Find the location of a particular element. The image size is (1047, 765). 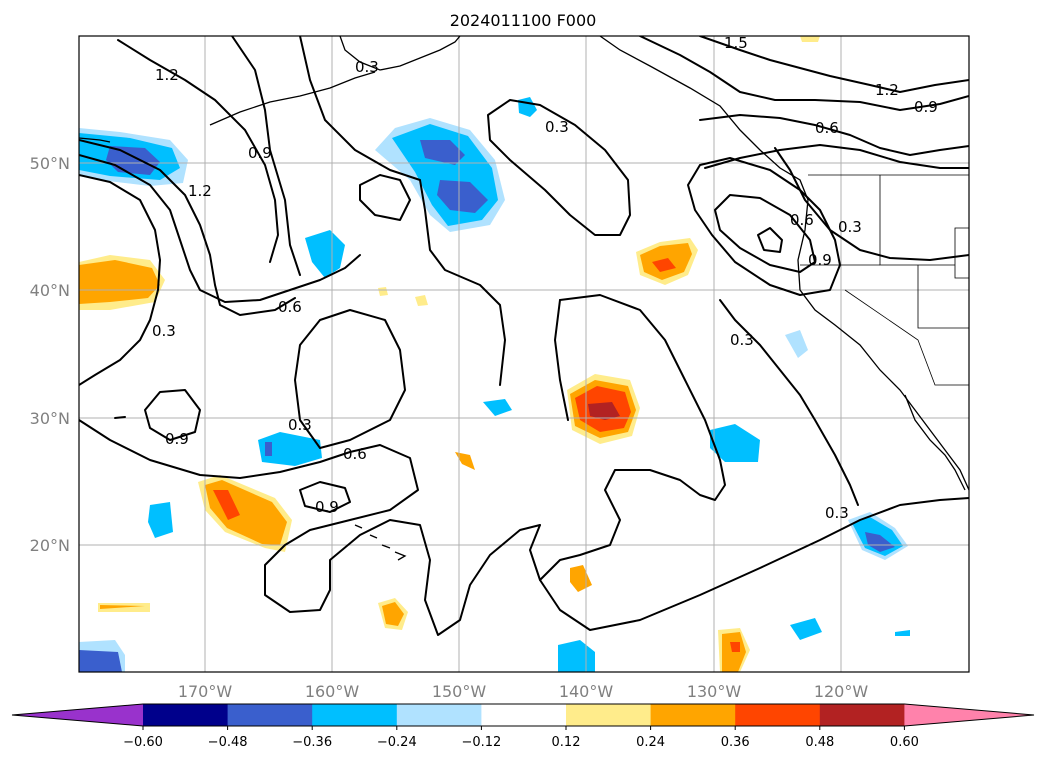

positive-anomaly-west-core is located at coordinates (119, 282).